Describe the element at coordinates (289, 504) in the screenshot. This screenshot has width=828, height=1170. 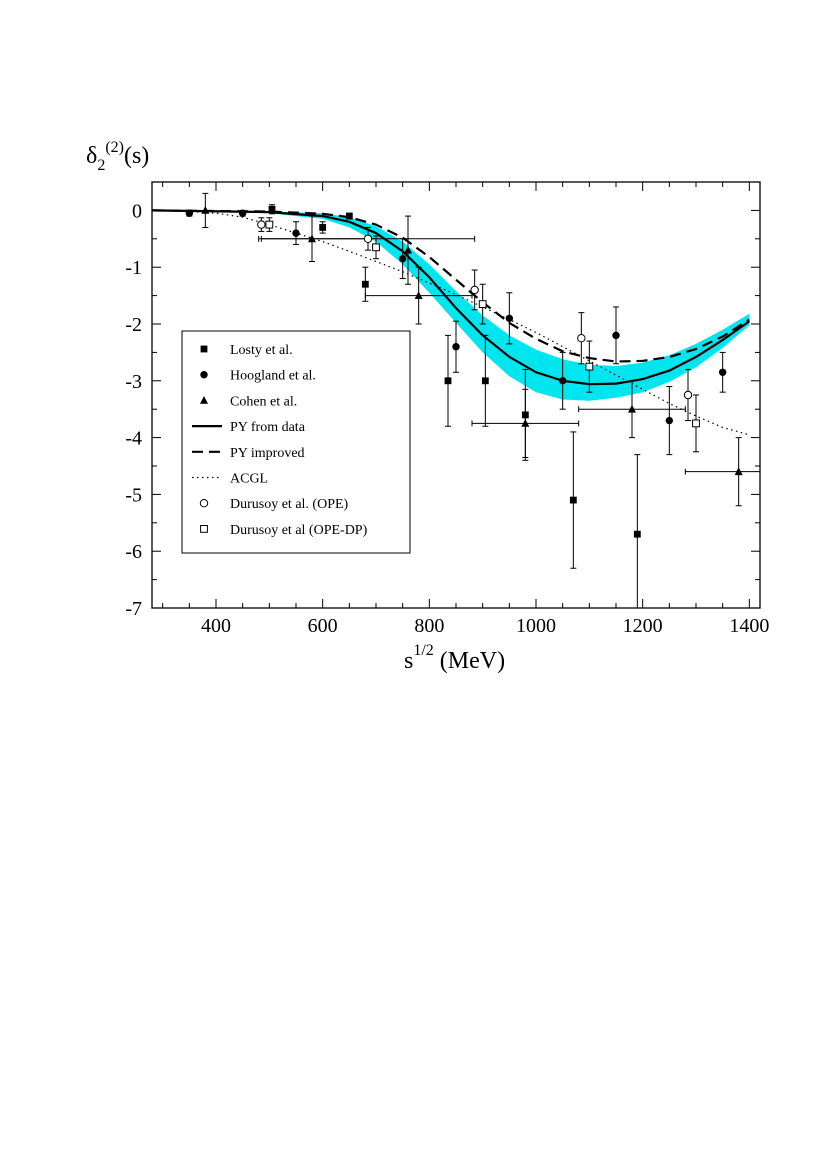
I see `legend-label-durusoy-et-al-ope: Durusoy et al. (OPE)` at that location.